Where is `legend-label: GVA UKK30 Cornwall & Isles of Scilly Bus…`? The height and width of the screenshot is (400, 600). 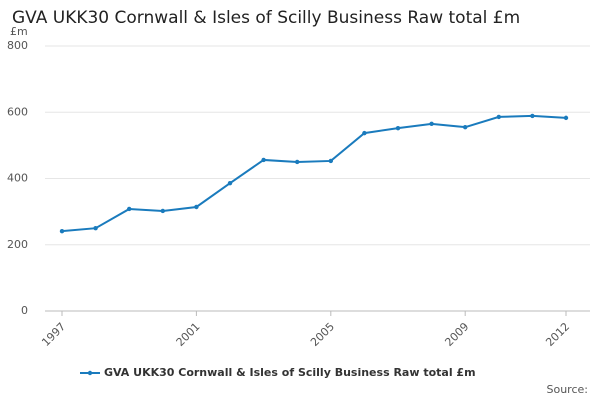
legend-label: GVA UKK30 Cornwall & Isles of Scilly Bus… is located at coordinates (290, 372).